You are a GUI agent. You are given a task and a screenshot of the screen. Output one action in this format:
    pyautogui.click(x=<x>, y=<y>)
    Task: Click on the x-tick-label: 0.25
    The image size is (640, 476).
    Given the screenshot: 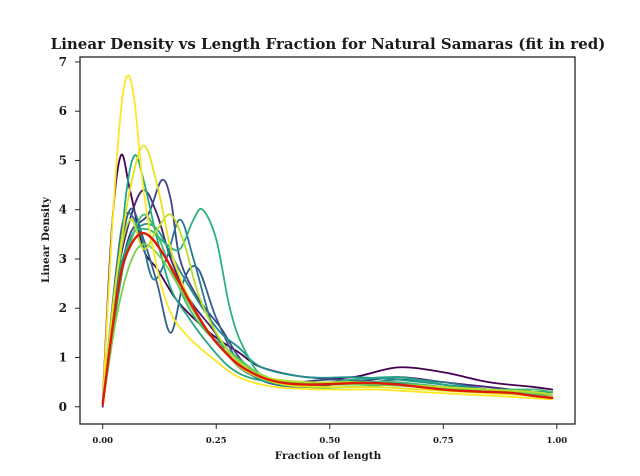 What is the action you would take?
    pyautogui.click(x=216, y=441)
    